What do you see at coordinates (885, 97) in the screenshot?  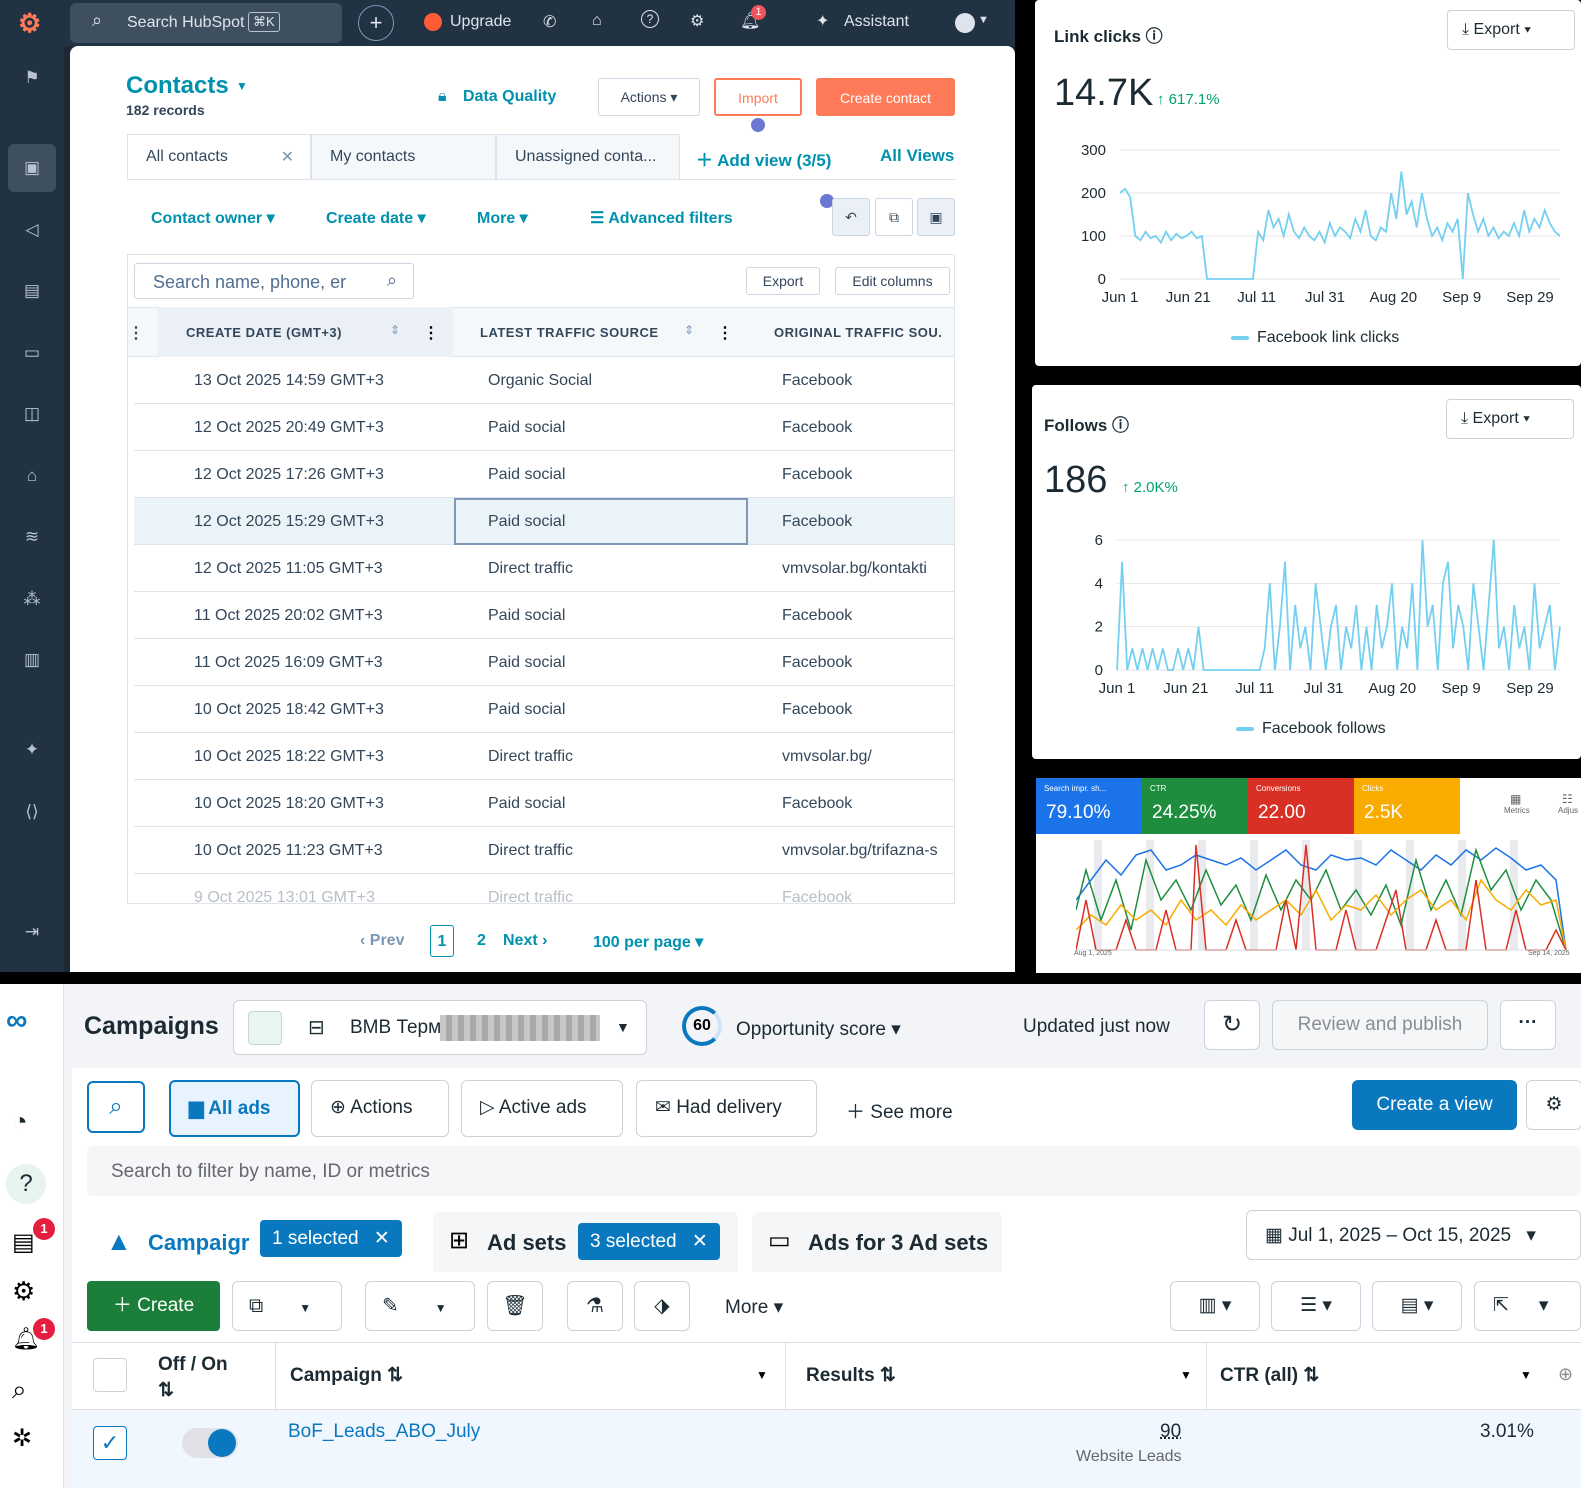 I see `create-contact-button: Create contact` at bounding box center [885, 97].